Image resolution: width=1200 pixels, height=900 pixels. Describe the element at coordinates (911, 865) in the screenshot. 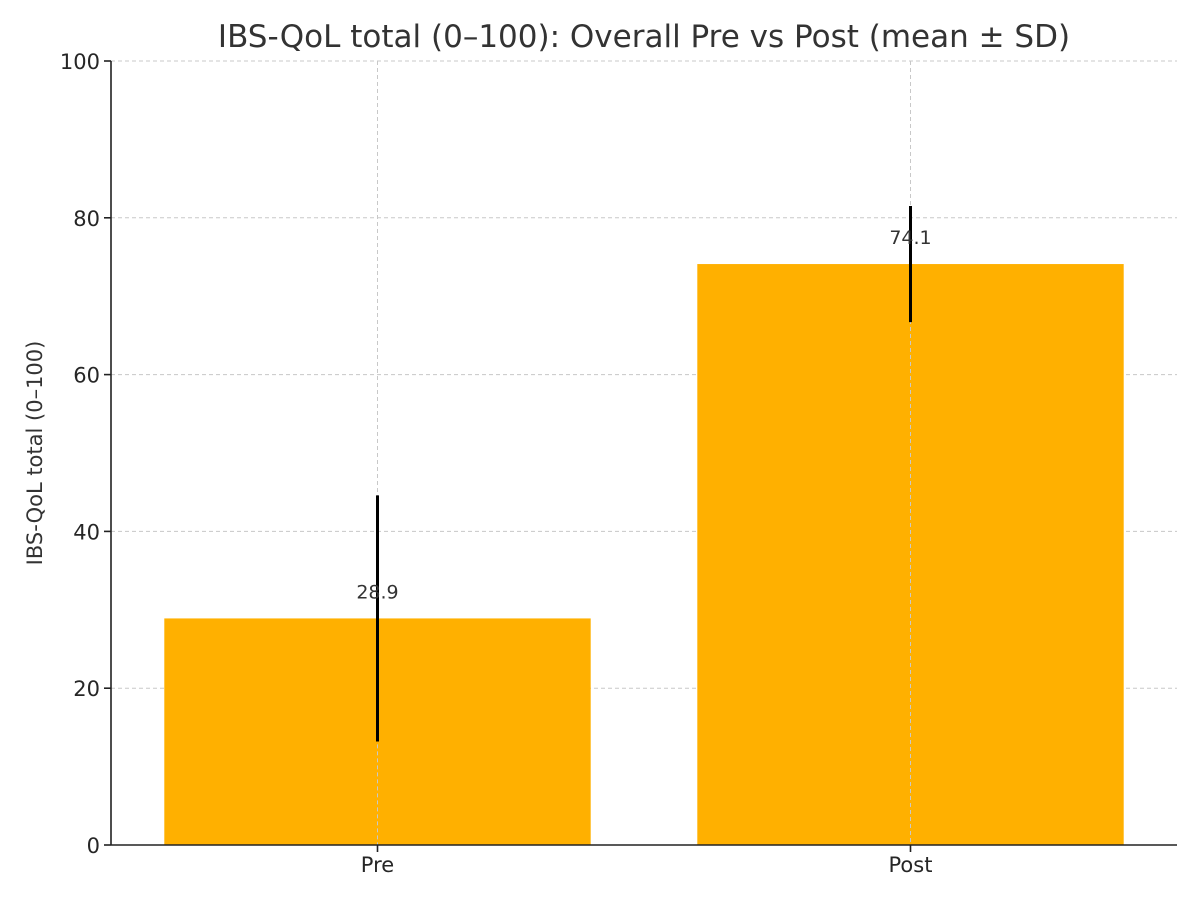

I see `x-tick-label-post: Post` at that location.